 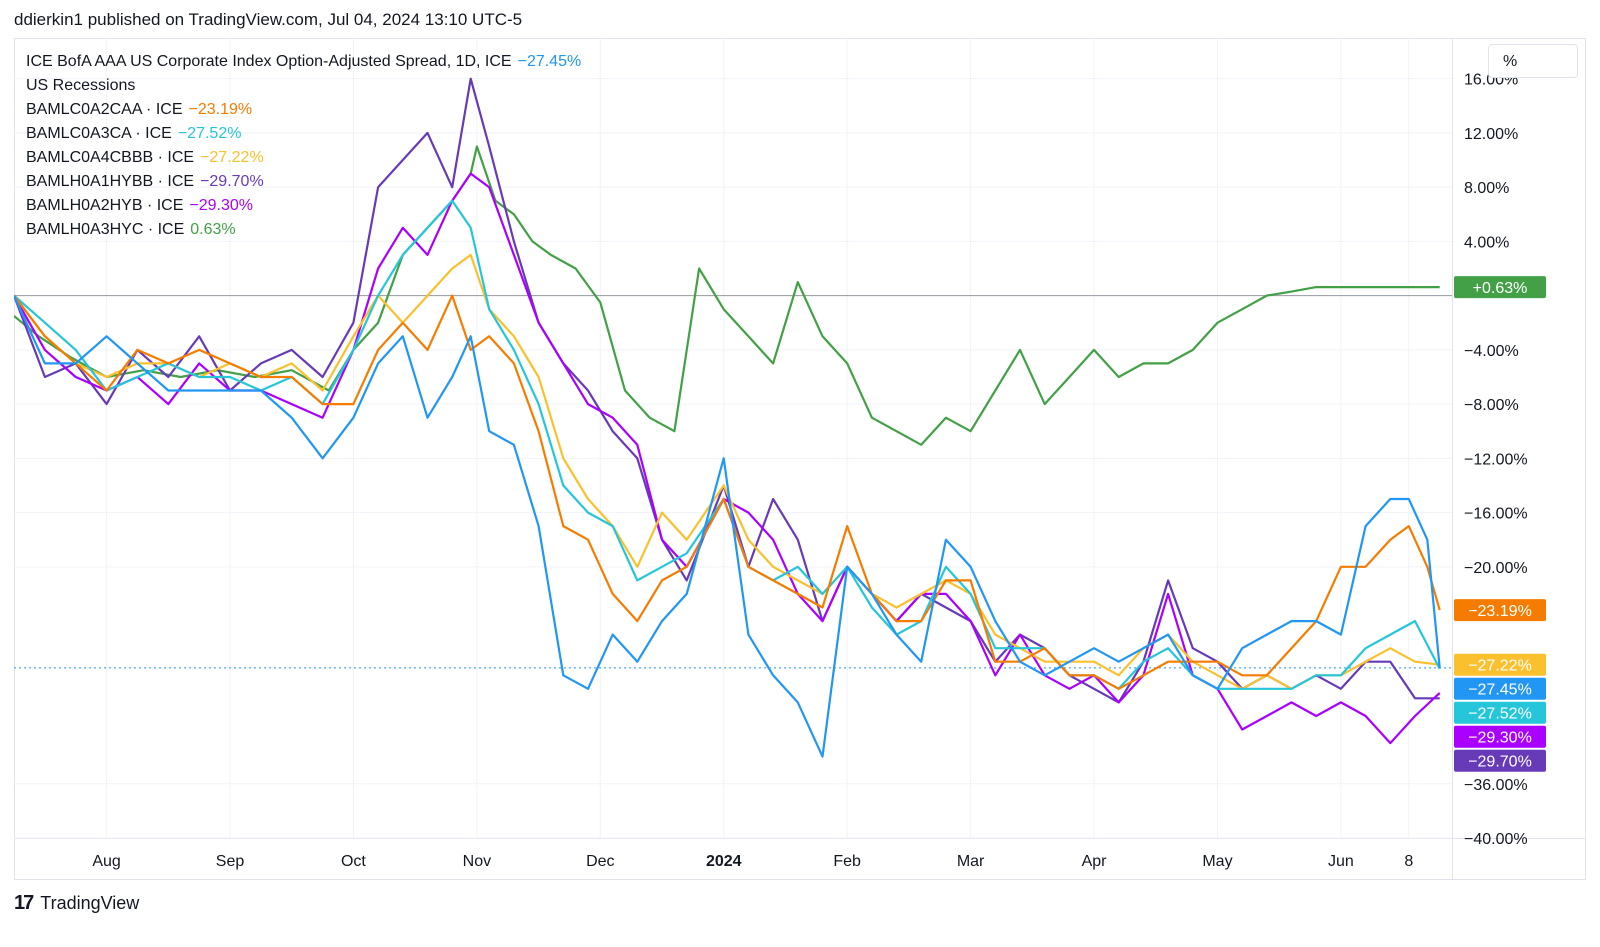 I want to click on x-tick-label: Dec, so click(x=600, y=861).